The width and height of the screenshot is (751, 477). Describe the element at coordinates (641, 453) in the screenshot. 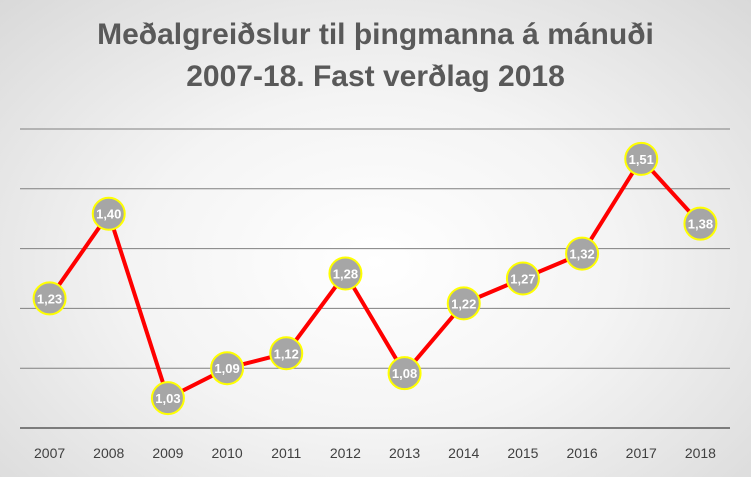

I see `x-tick-label: 2017` at that location.